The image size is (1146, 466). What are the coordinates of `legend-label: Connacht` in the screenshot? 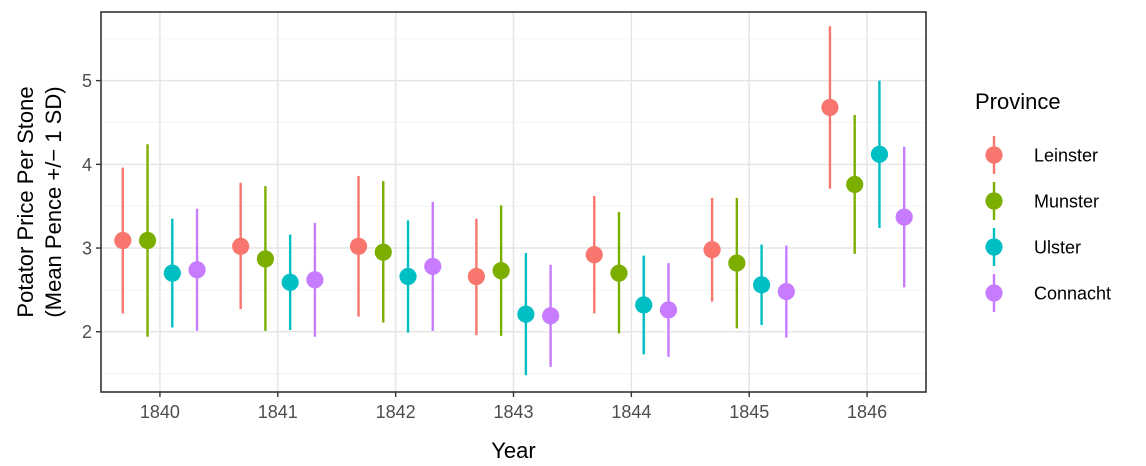 It's located at (1072, 294).